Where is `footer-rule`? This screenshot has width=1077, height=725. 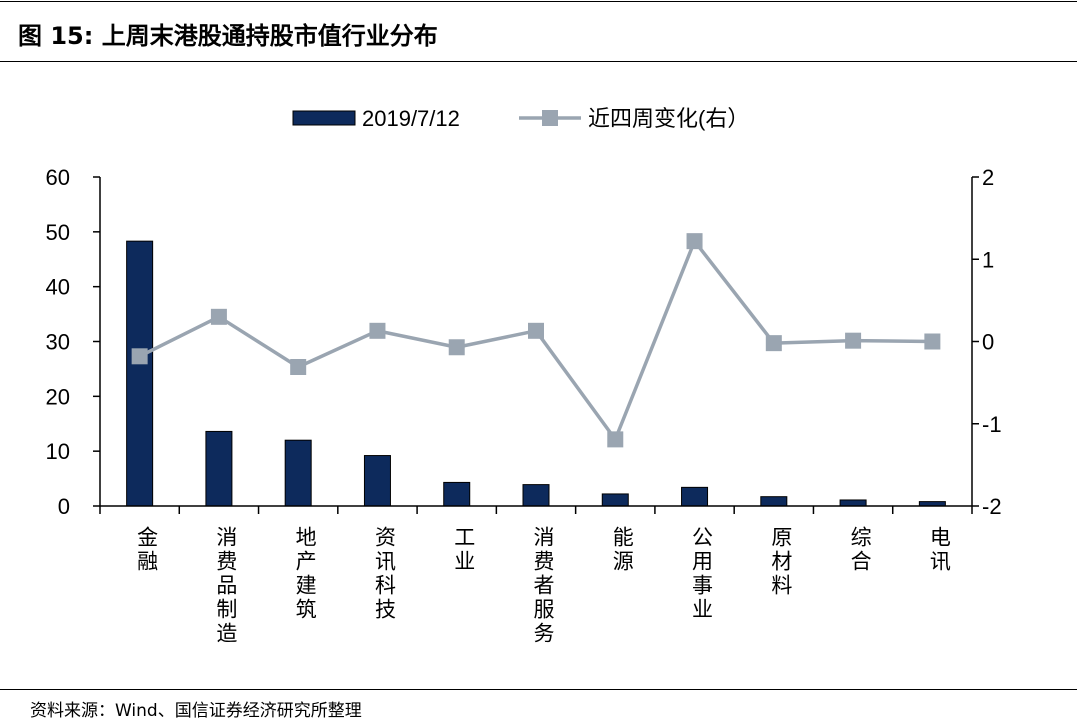
footer-rule is located at coordinates (538, 689).